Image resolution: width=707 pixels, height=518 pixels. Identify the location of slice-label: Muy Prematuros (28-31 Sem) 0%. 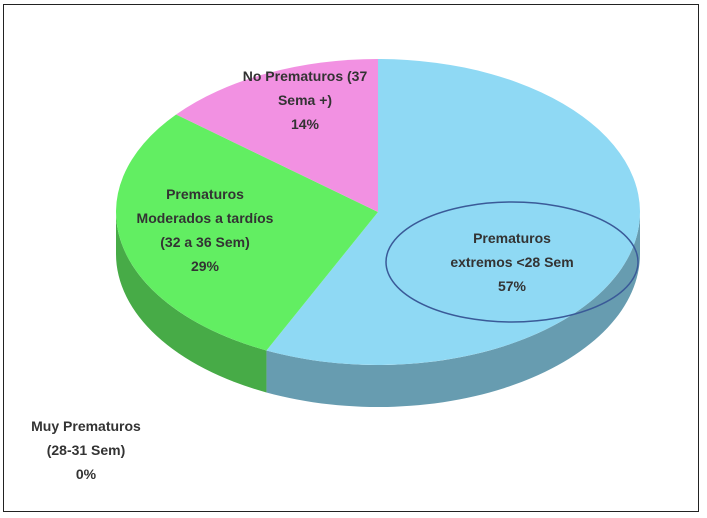
(86, 450).